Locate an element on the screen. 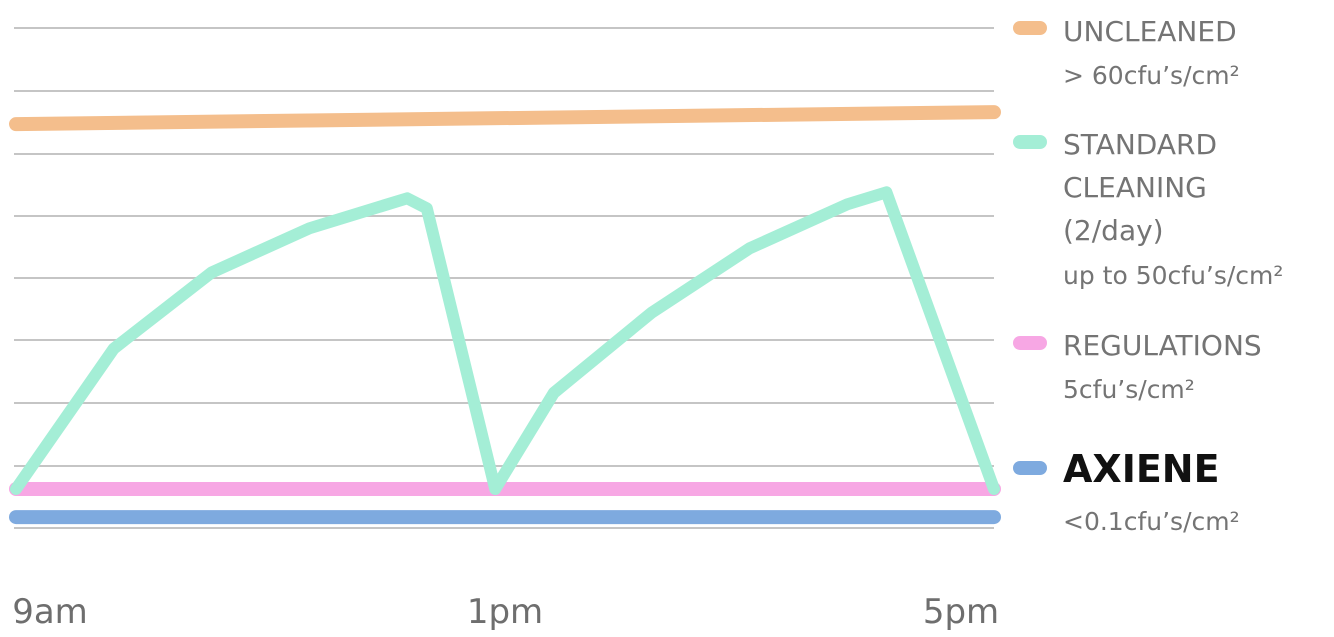 This screenshot has height=637, width=1334. legend-label-standard-cleaning-2-day-line-3: (2/day) is located at coordinates (1113, 230).